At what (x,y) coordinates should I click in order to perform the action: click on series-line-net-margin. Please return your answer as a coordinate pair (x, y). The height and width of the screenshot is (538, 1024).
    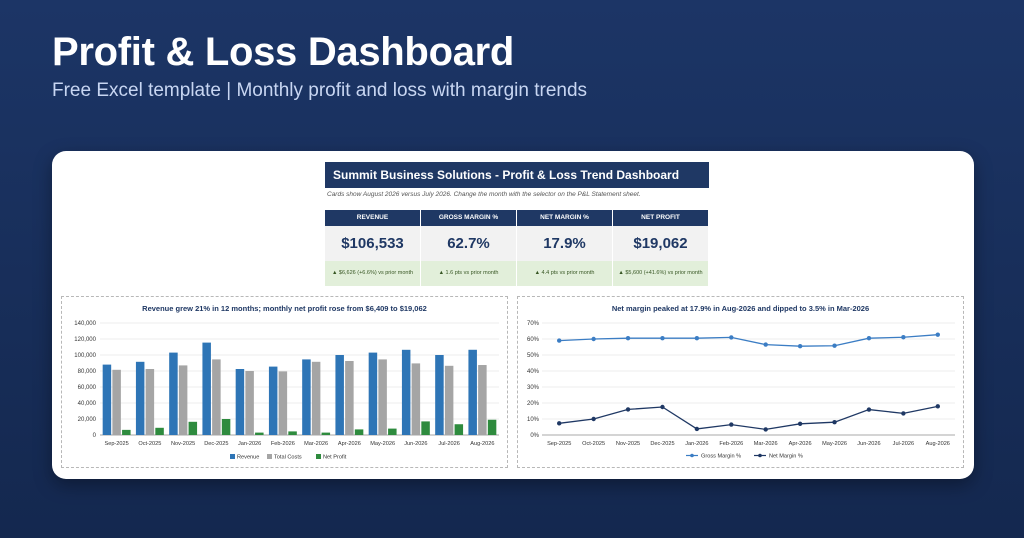
    Looking at the image, I should click on (748, 418).